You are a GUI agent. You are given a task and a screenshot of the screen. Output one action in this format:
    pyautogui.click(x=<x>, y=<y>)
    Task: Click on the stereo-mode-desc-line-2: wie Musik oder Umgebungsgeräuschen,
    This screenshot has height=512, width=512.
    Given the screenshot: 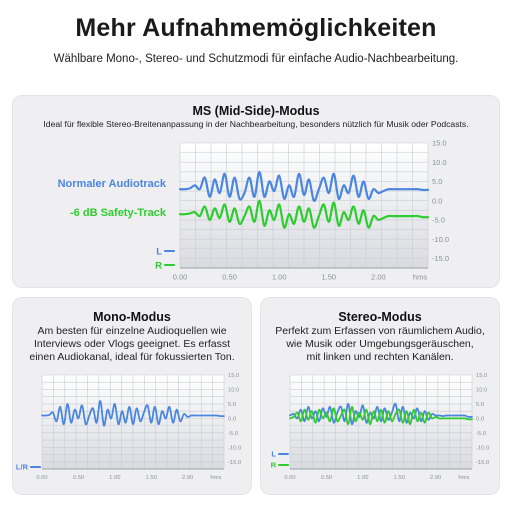 What is the action you would take?
    pyautogui.click(x=380, y=344)
    